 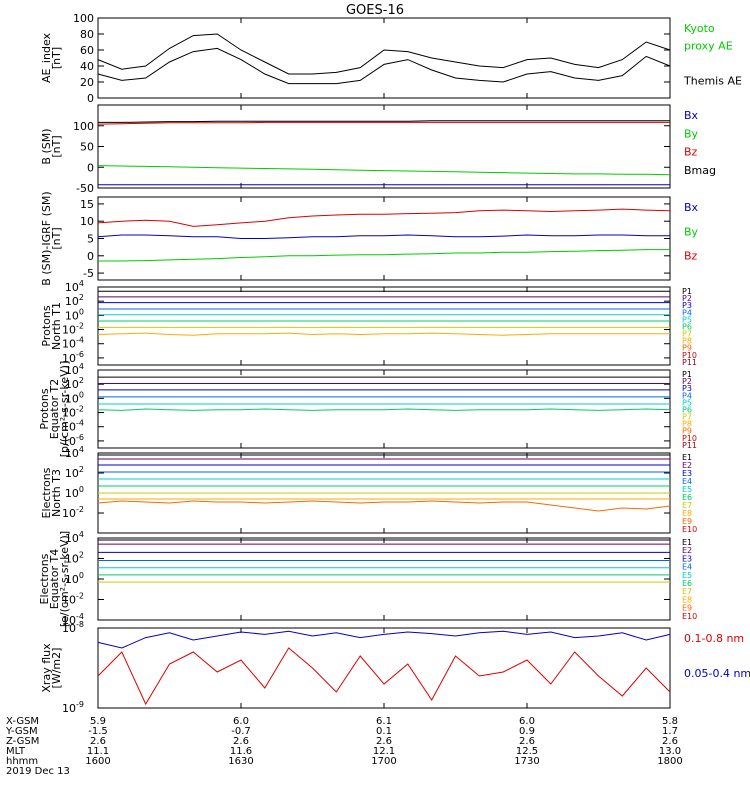 What do you see at coordinates (87, 50) in the screenshot?
I see `y-tick-label: 60` at bounding box center [87, 50].